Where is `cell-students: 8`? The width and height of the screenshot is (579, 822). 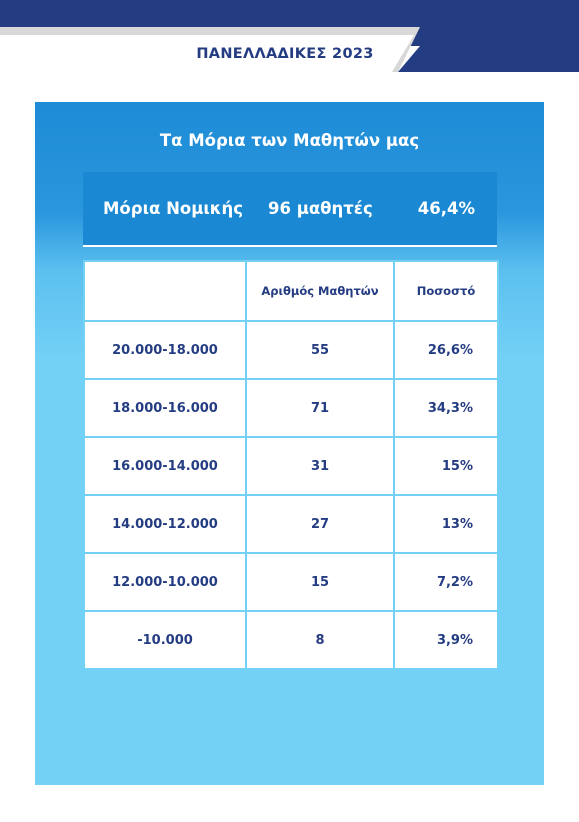 cell-students: 8 is located at coordinates (320, 640).